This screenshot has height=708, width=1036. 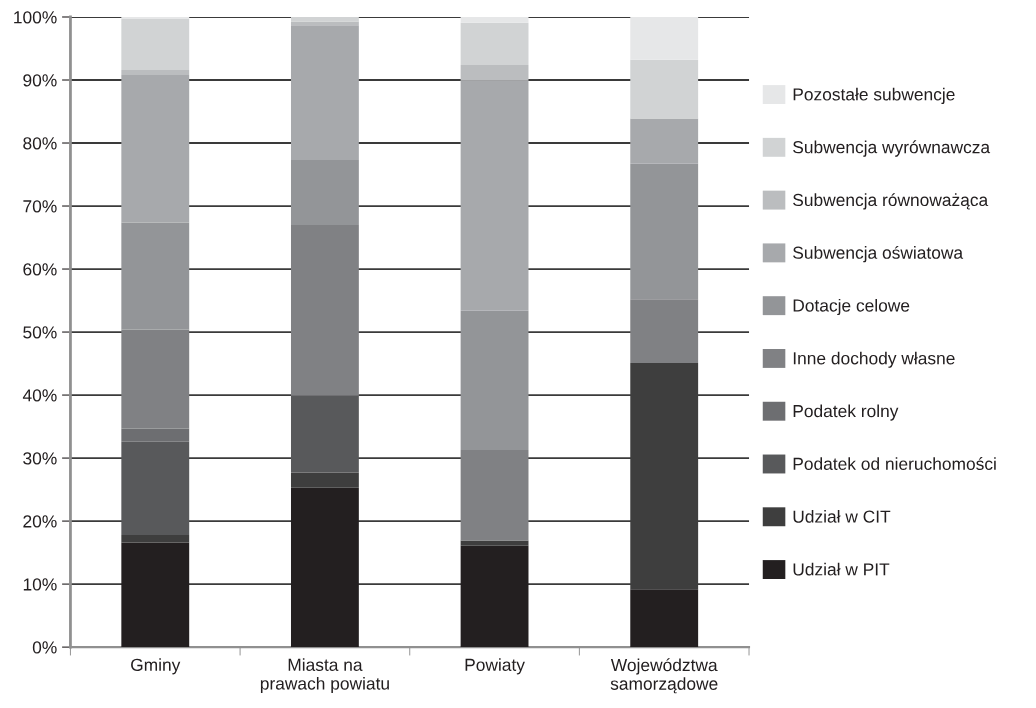 I want to click on y-tick-label: 90%, so click(x=40, y=80).